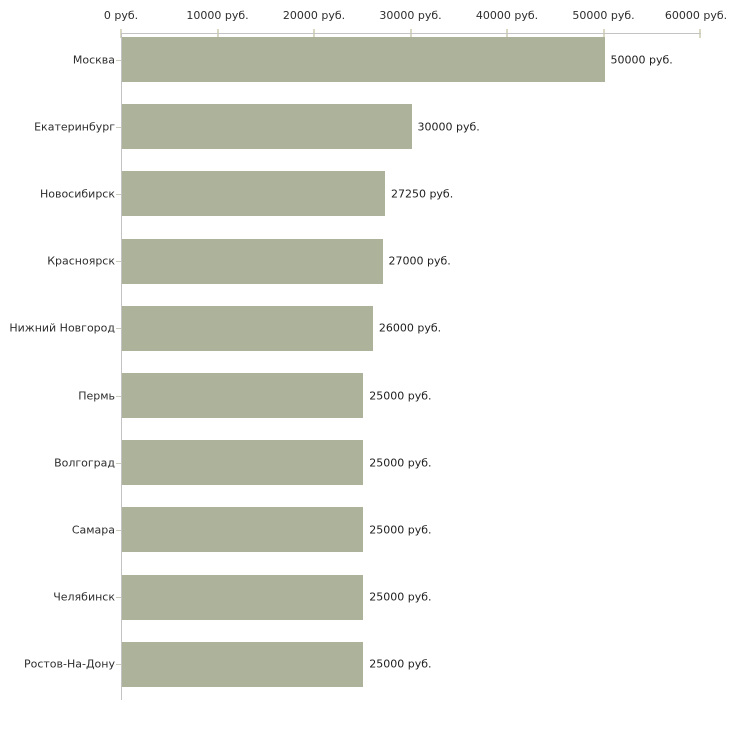 The image size is (730, 730). Describe the element at coordinates (93, 530) in the screenshot. I see `category-label: Самара` at that location.